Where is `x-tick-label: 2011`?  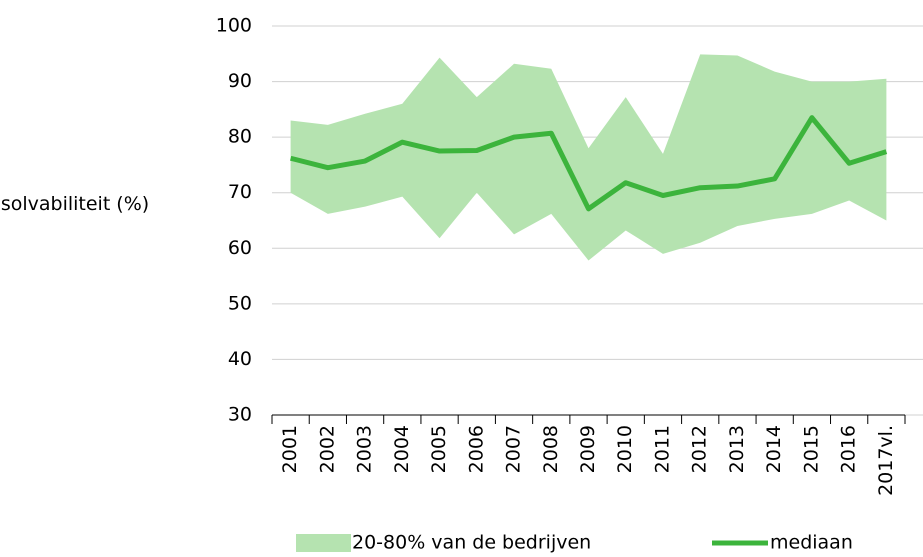
x-tick-label: 2011 is located at coordinates (662, 449).